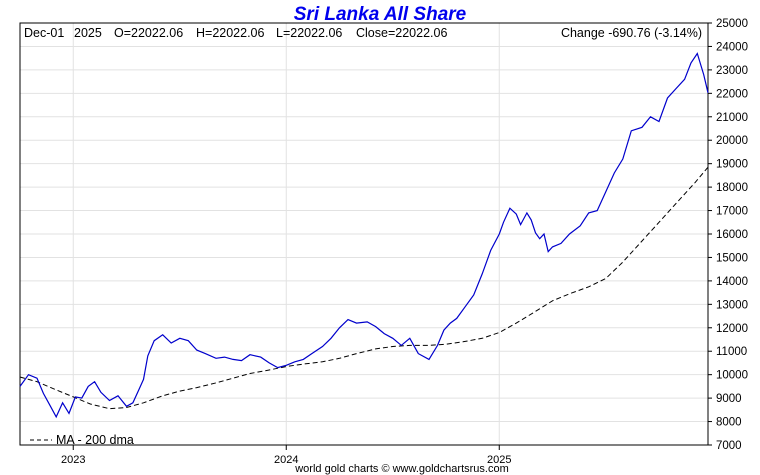 The height and width of the screenshot is (475, 760). Describe the element at coordinates (732, 24) in the screenshot. I see `y-tick-label: 25000` at that location.